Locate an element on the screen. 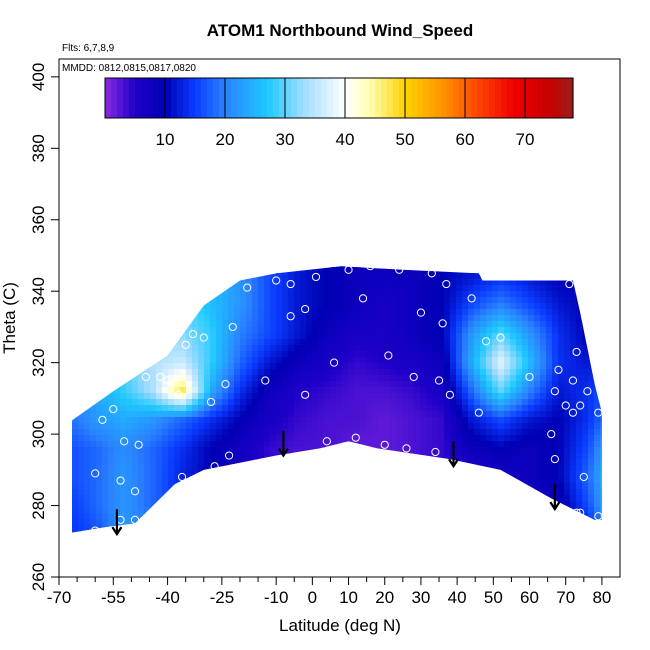 The width and height of the screenshot is (650, 650). y-tick-label: 300 is located at coordinates (38, 434).